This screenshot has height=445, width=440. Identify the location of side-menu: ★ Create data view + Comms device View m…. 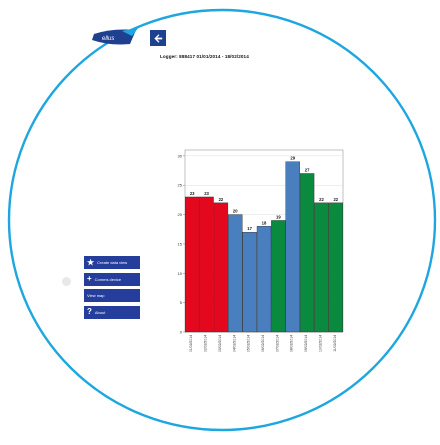
(112, 289).